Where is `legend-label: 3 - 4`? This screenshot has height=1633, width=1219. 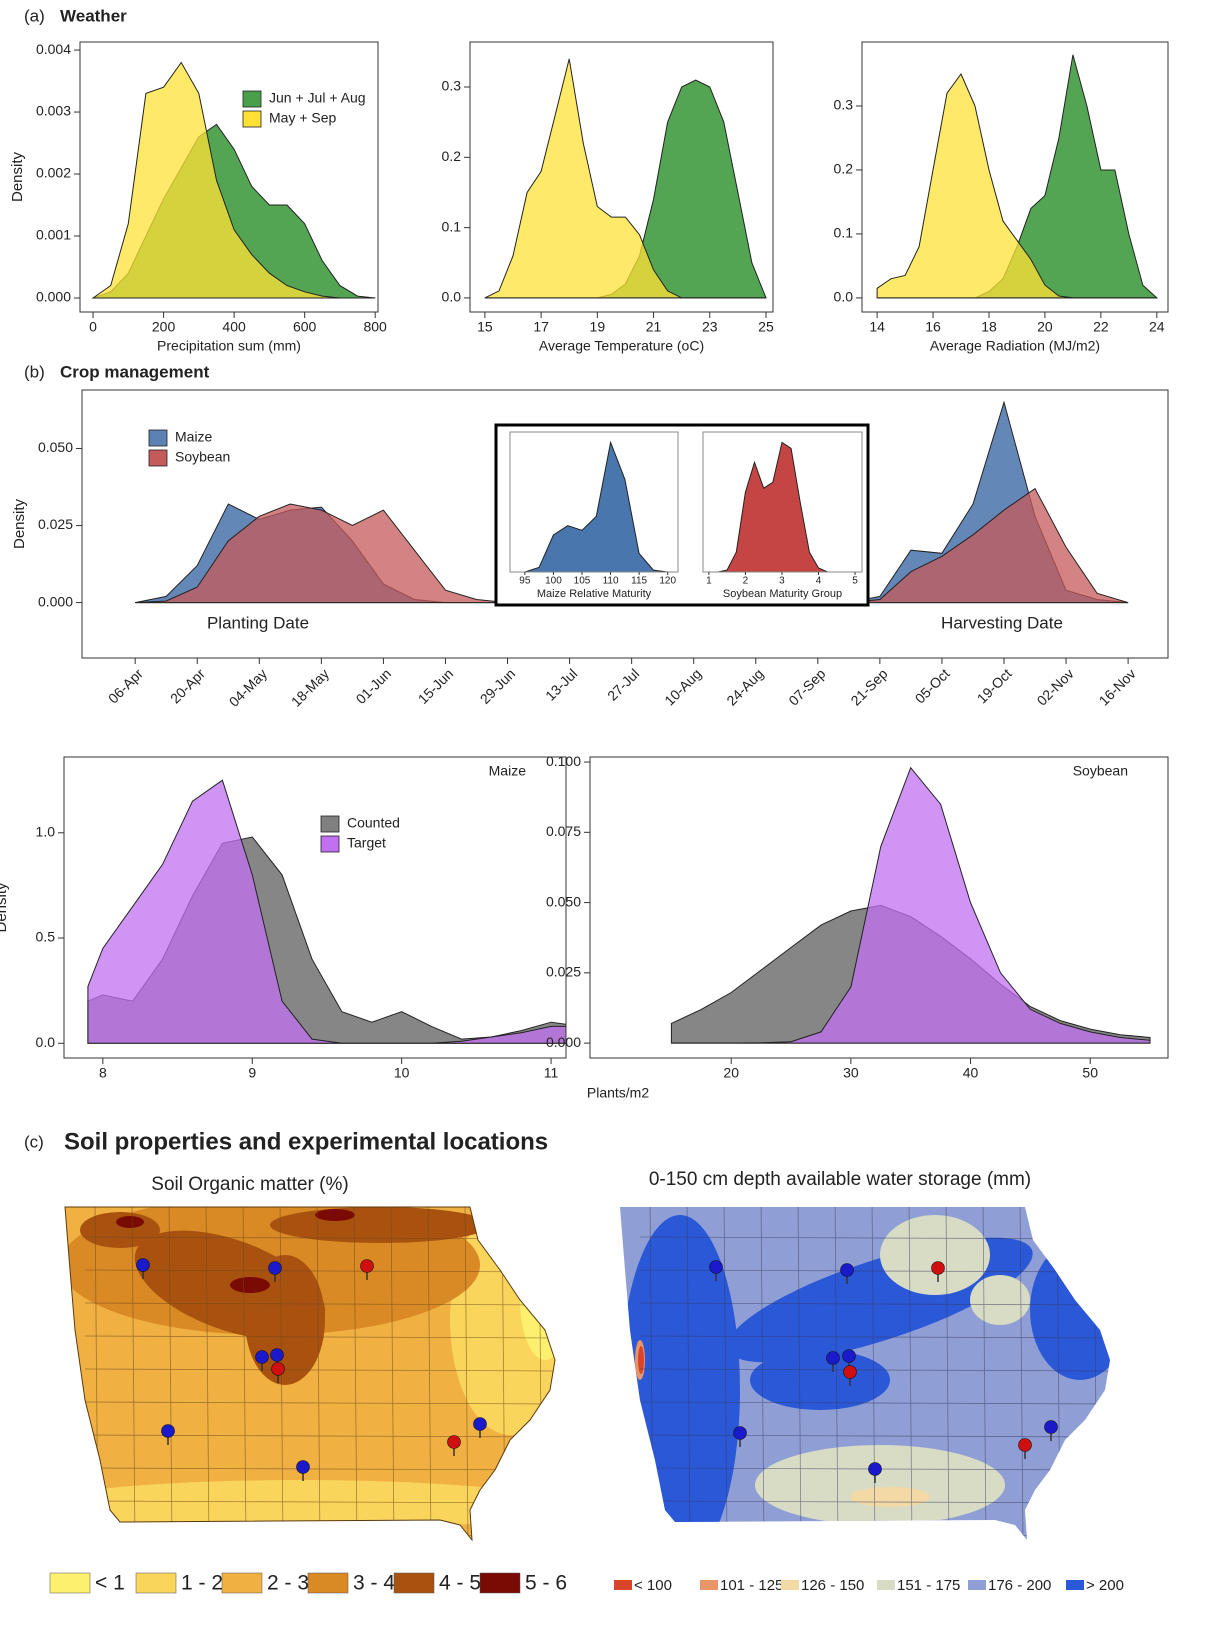
legend-label: 3 - 4 is located at coordinates (374, 1583).